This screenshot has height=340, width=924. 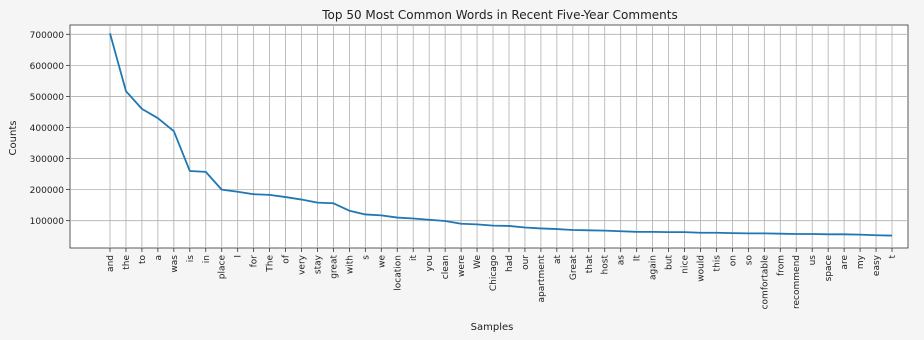 I want to click on x-tick-label: on, so click(x=733, y=260).